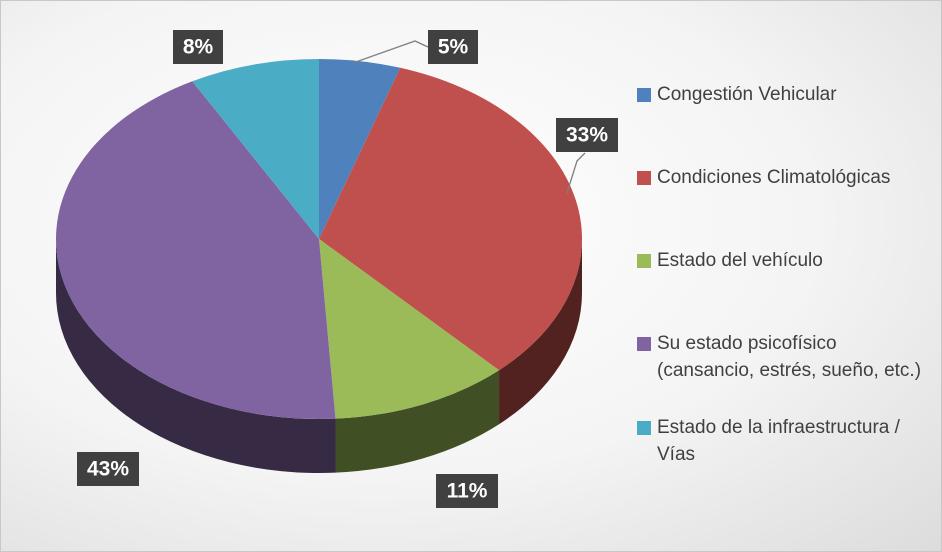 This screenshot has height=552, width=942. I want to click on data-label: 5%, so click(453, 47).